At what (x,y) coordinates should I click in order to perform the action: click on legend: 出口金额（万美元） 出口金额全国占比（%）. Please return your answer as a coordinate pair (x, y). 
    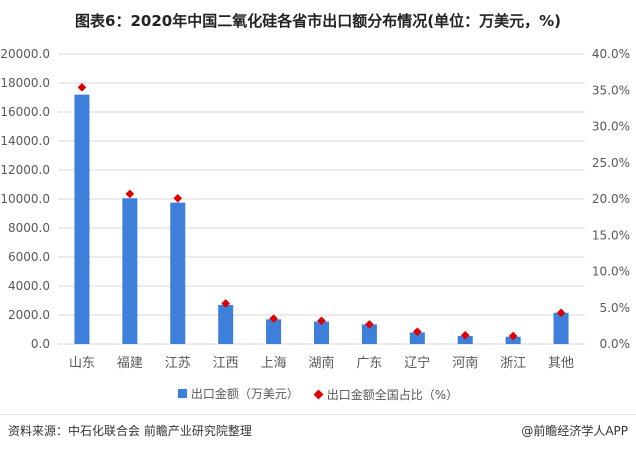
    Looking at the image, I should click on (318, 394).